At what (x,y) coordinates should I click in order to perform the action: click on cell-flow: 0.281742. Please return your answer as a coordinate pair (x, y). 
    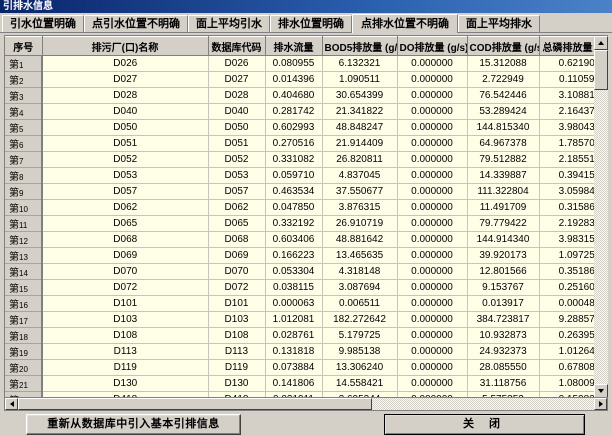
    Looking at the image, I should click on (294, 111).